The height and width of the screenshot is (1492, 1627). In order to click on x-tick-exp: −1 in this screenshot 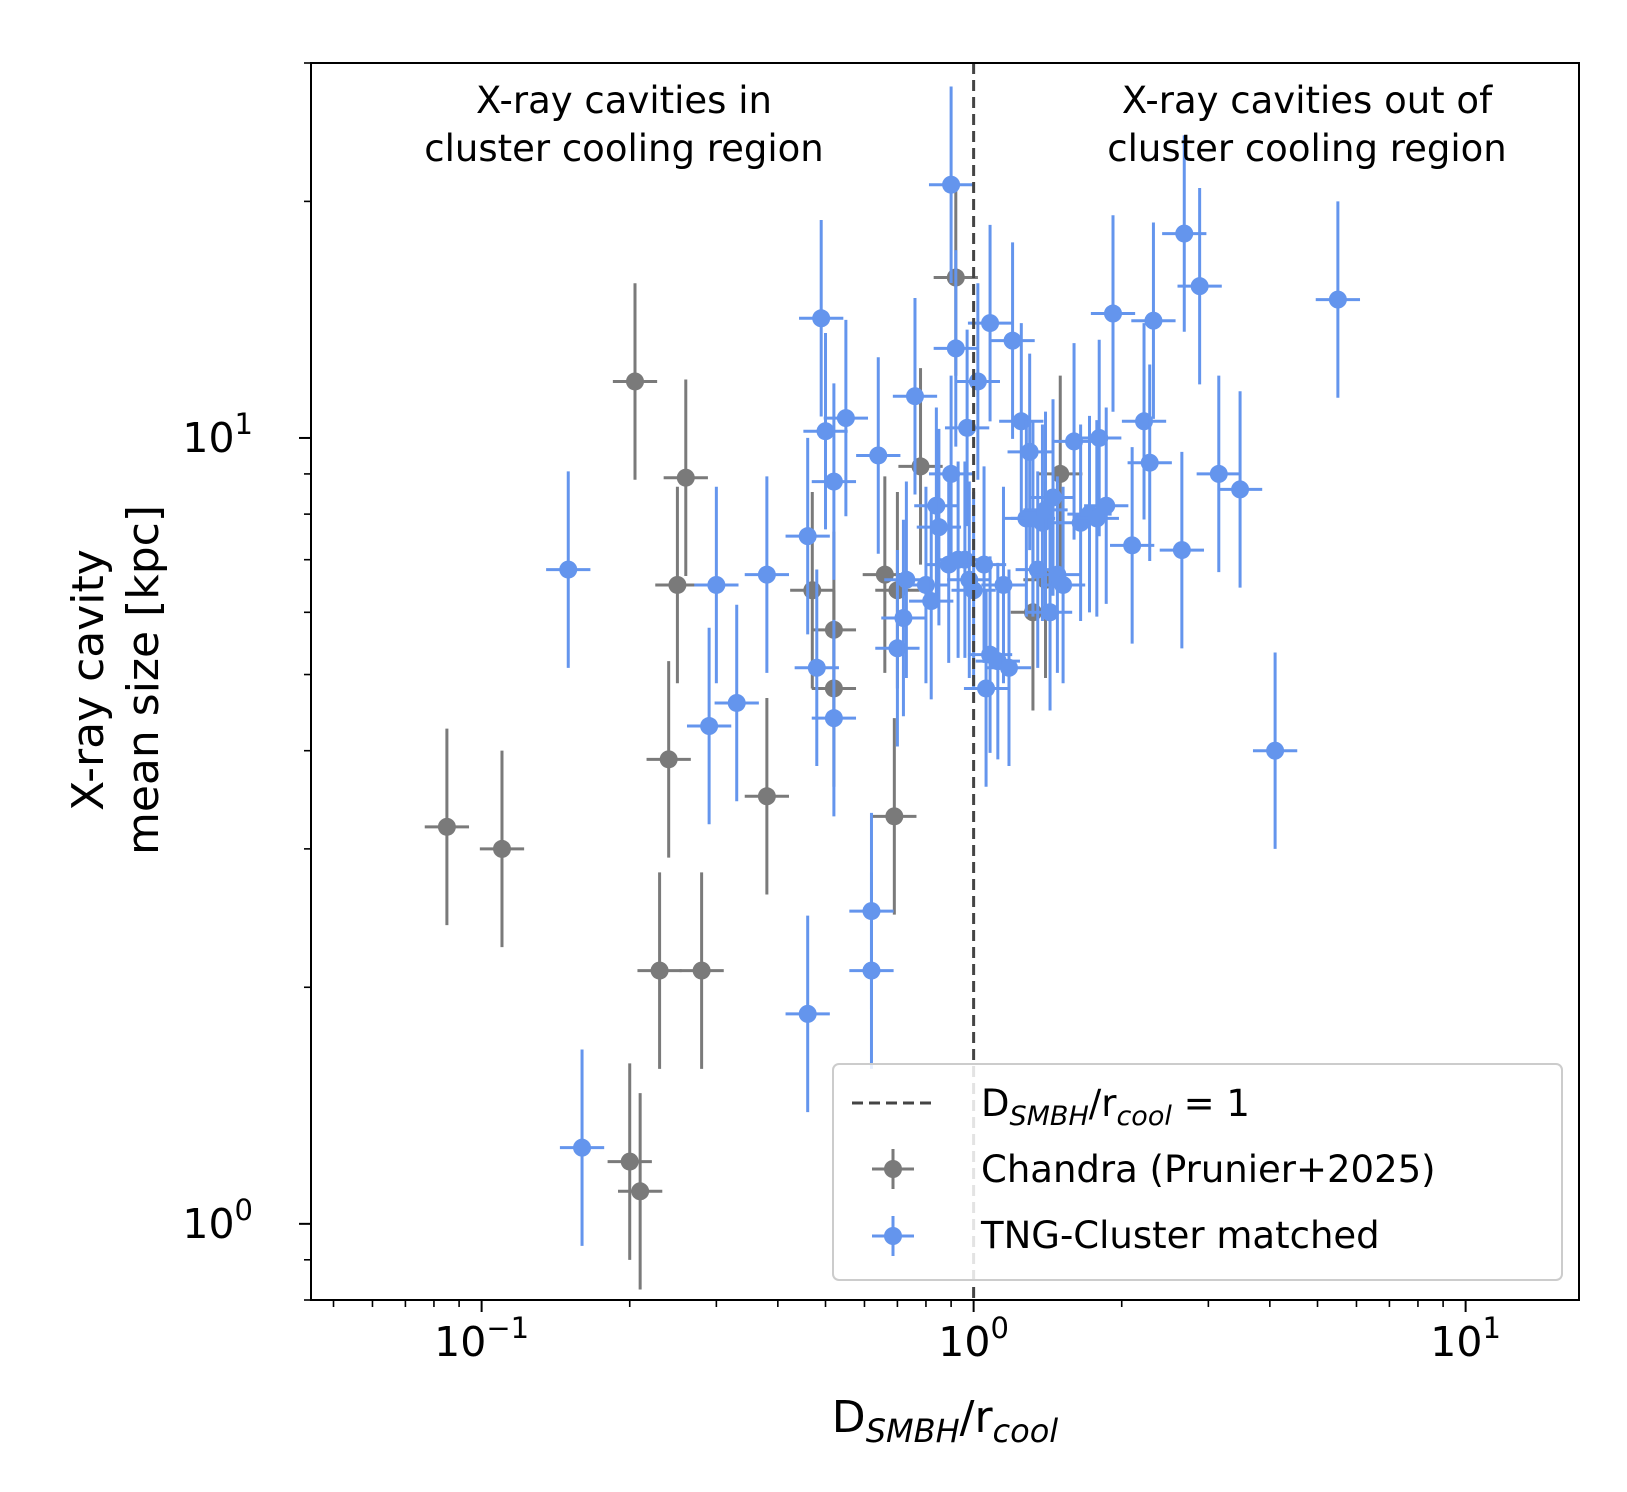, I will do `click(507, 1328)`.